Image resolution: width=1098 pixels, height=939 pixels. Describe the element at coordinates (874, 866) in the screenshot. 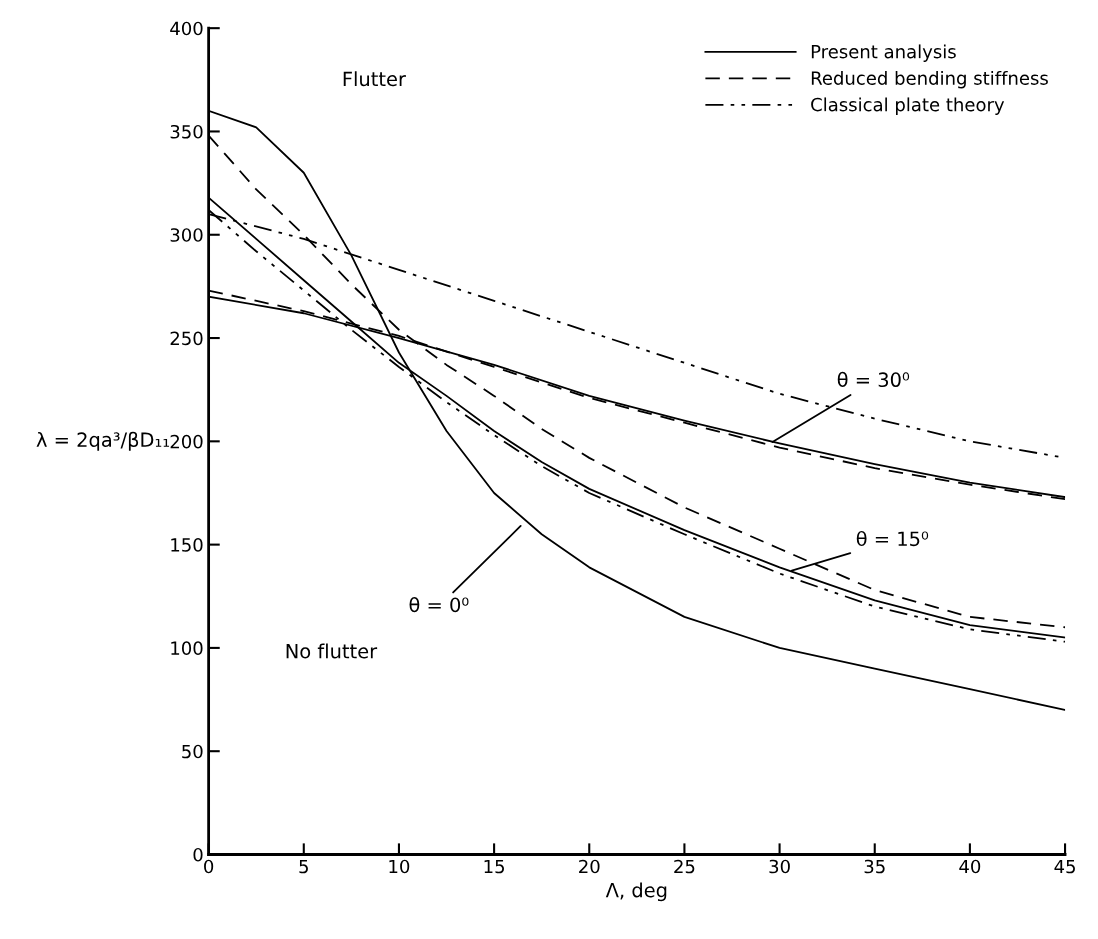

I see `x-tick-label: 35` at that location.